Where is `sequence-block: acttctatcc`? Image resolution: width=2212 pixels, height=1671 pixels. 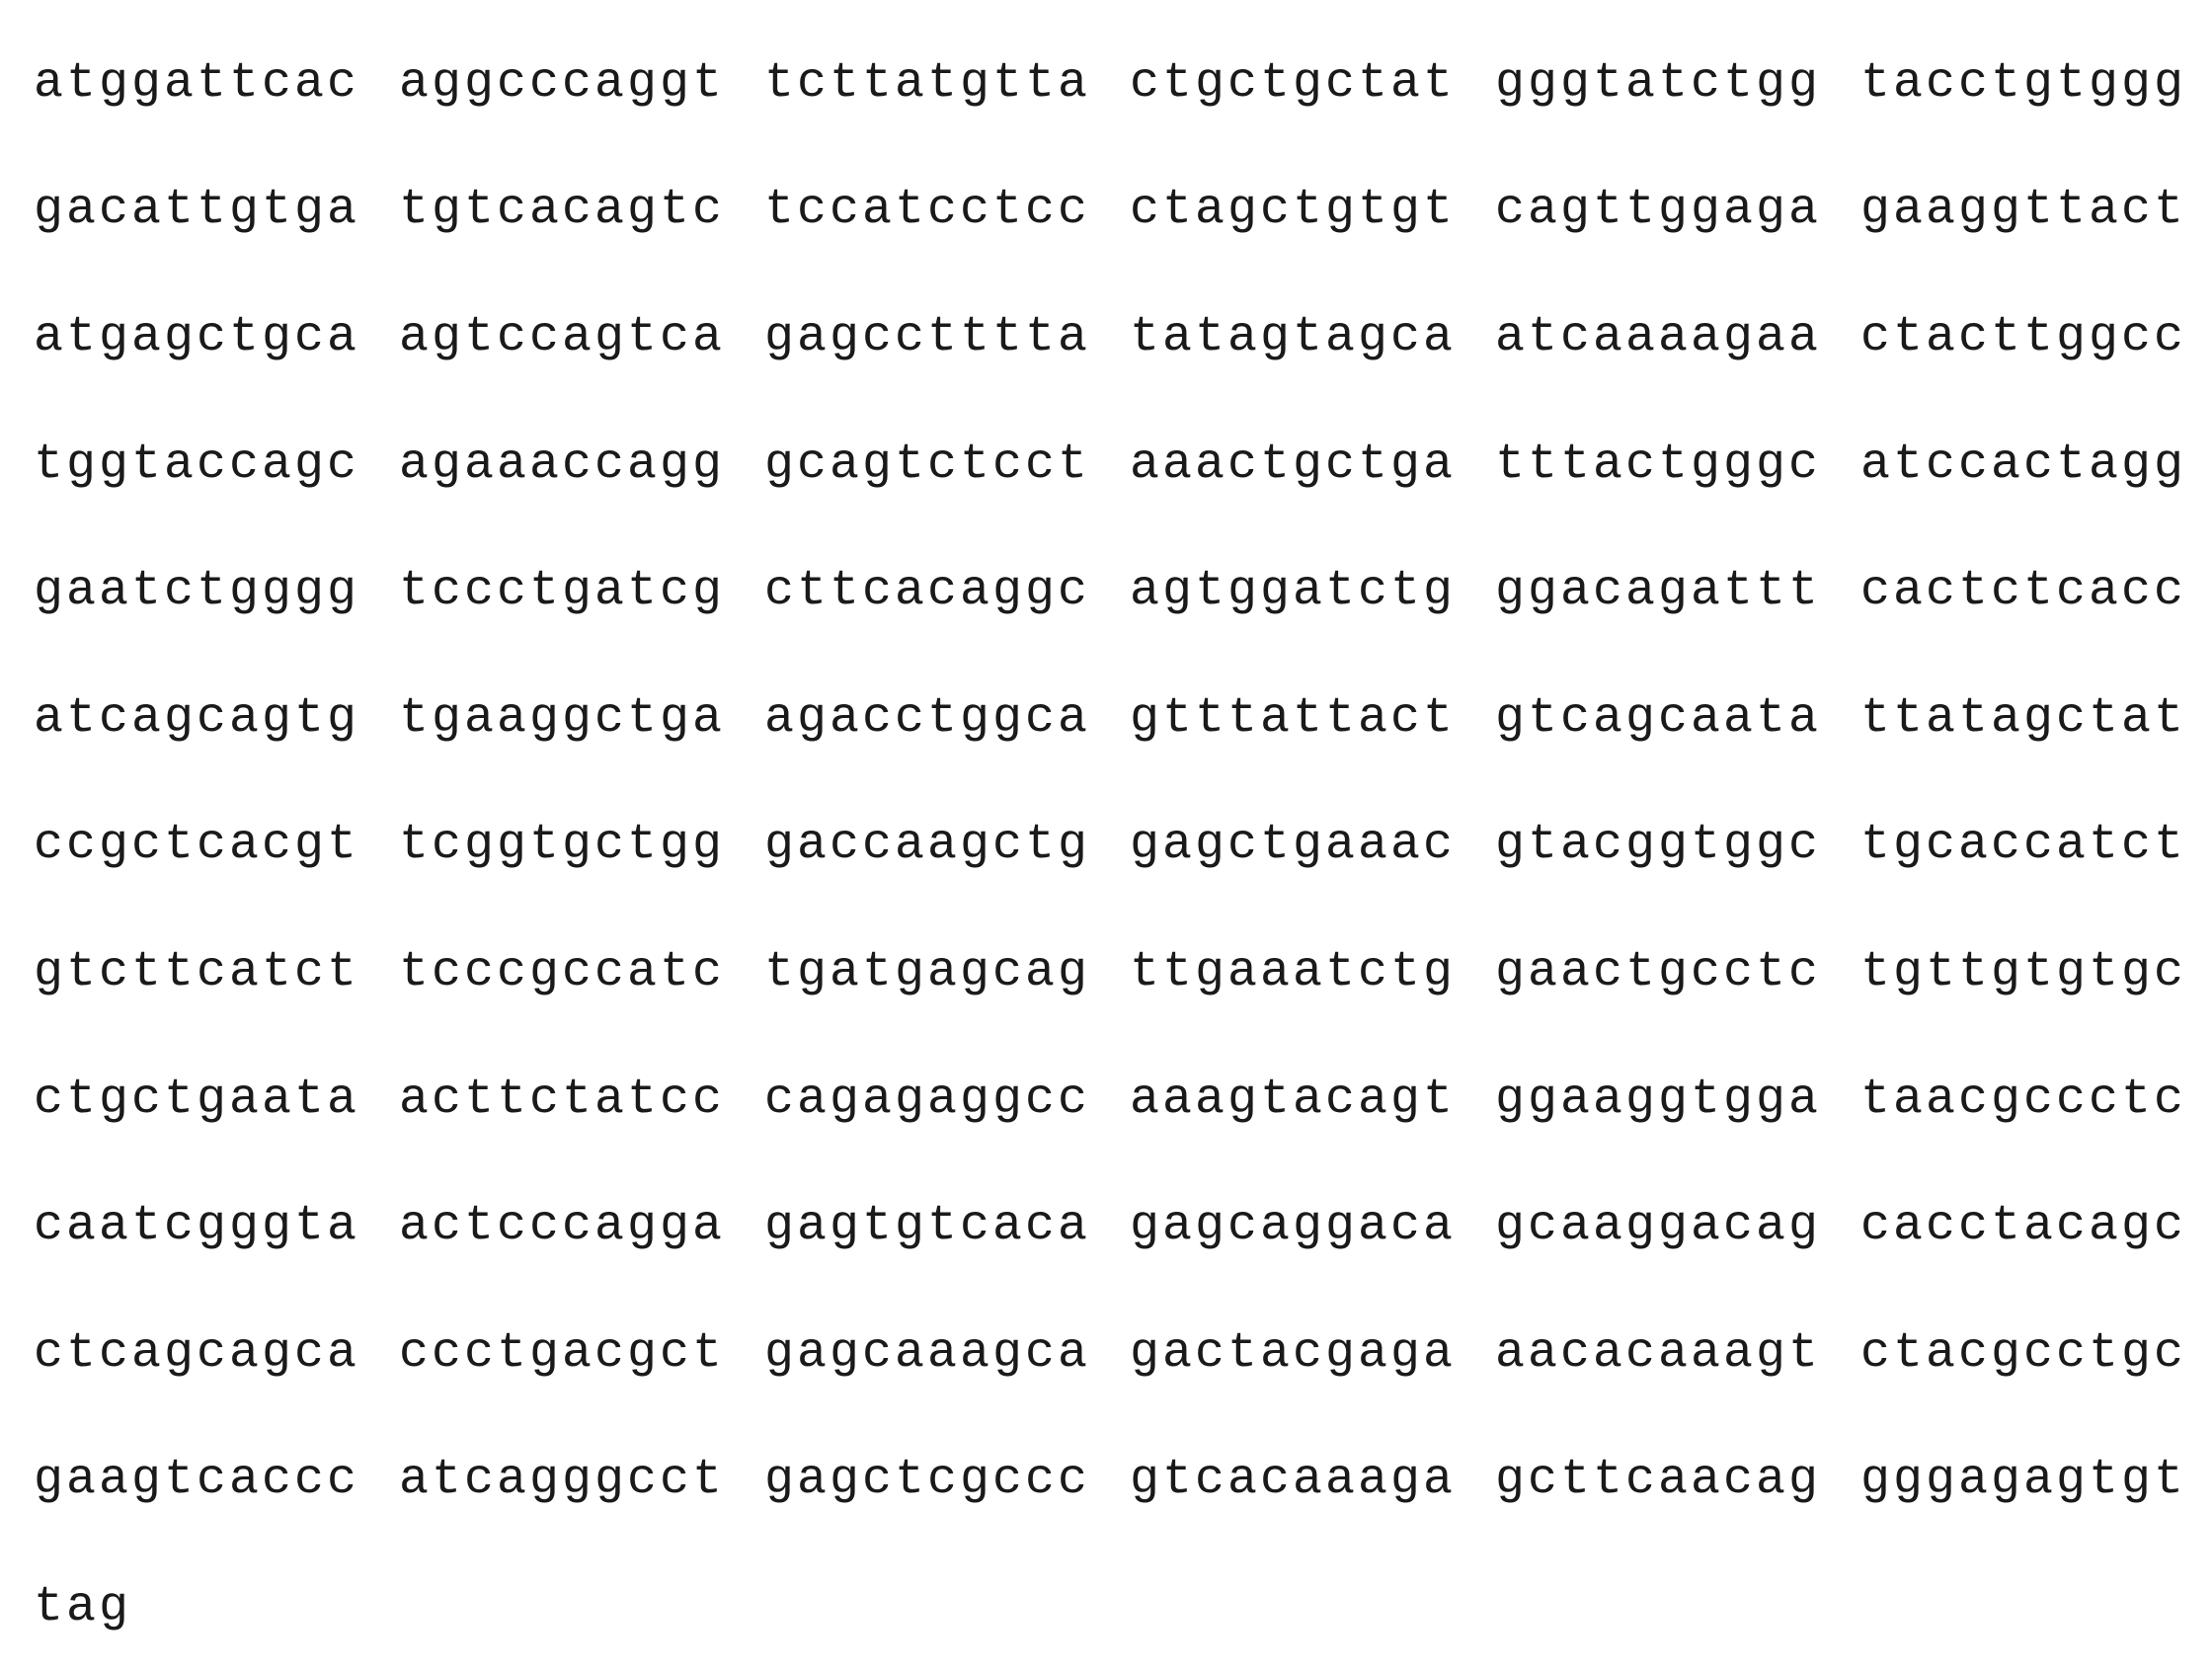
sequence-block: acttctatcc is located at coordinates (562, 1099).